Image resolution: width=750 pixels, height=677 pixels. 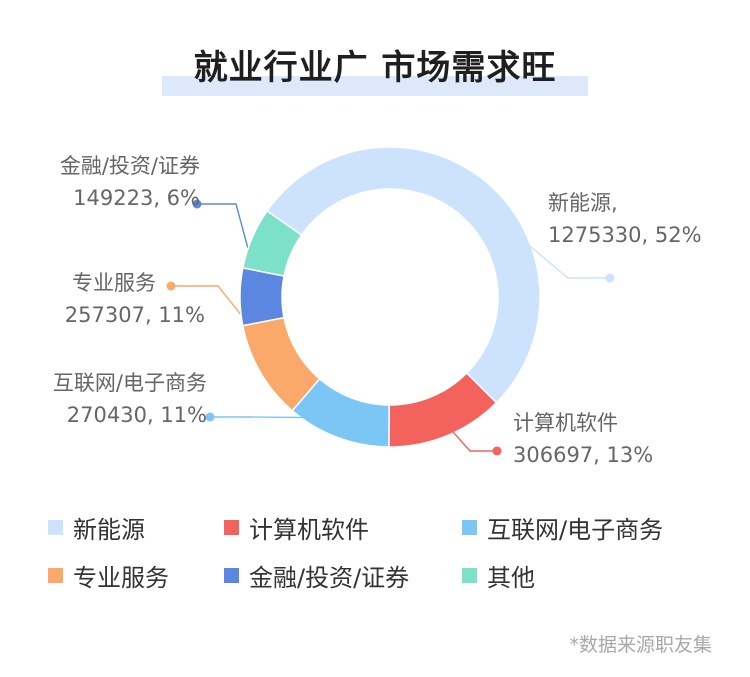 What do you see at coordinates (583, 203) in the screenshot?
I see `callout-name: 新能源,` at bounding box center [583, 203].